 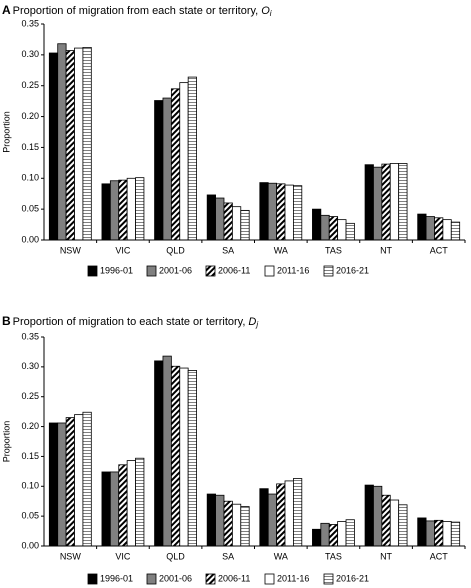 I want to click on panel-label: B, so click(x=6, y=321).